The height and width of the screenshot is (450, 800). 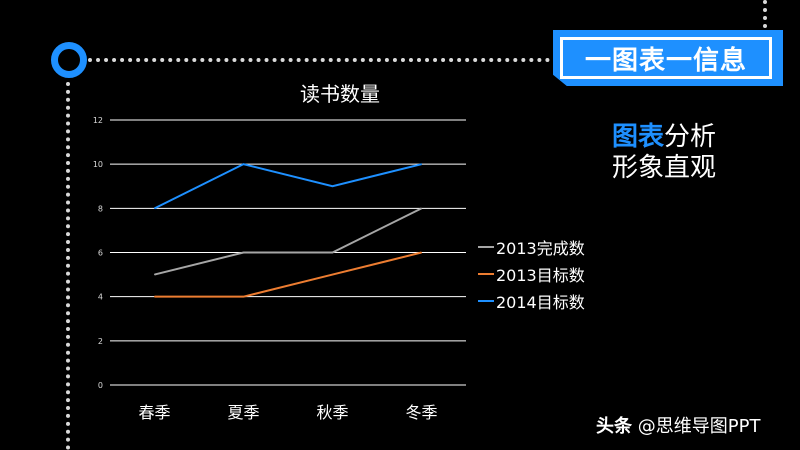 What do you see at coordinates (699, 426) in the screenshot?
I see `watermark-handle: @思维导图PPT` at bounding box center [699, 426].